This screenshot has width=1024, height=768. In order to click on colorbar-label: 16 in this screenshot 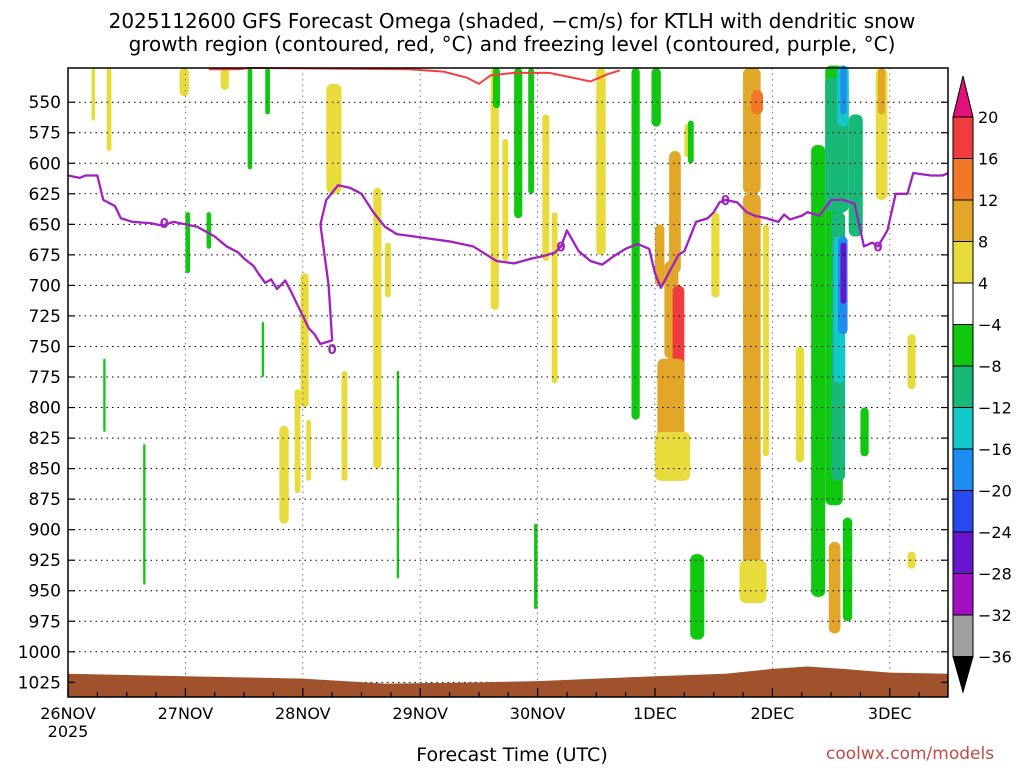, I will do `click(988, 159)`.